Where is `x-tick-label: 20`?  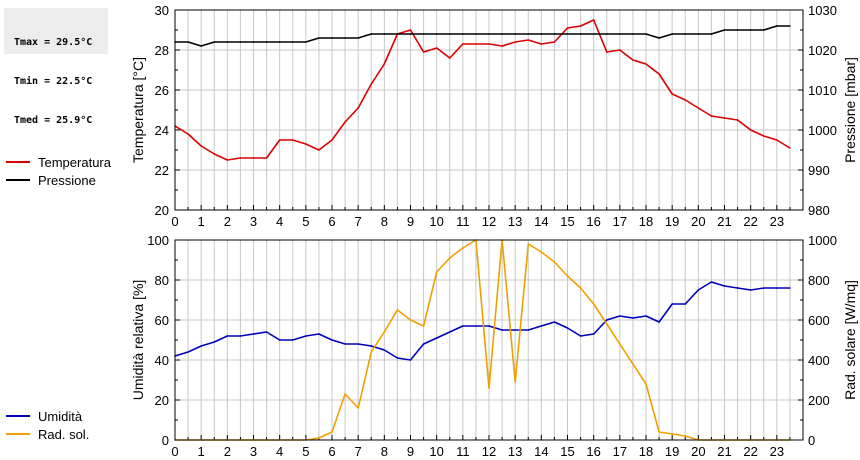
x-tick-label: 20 is located at coordinates (698, 451).